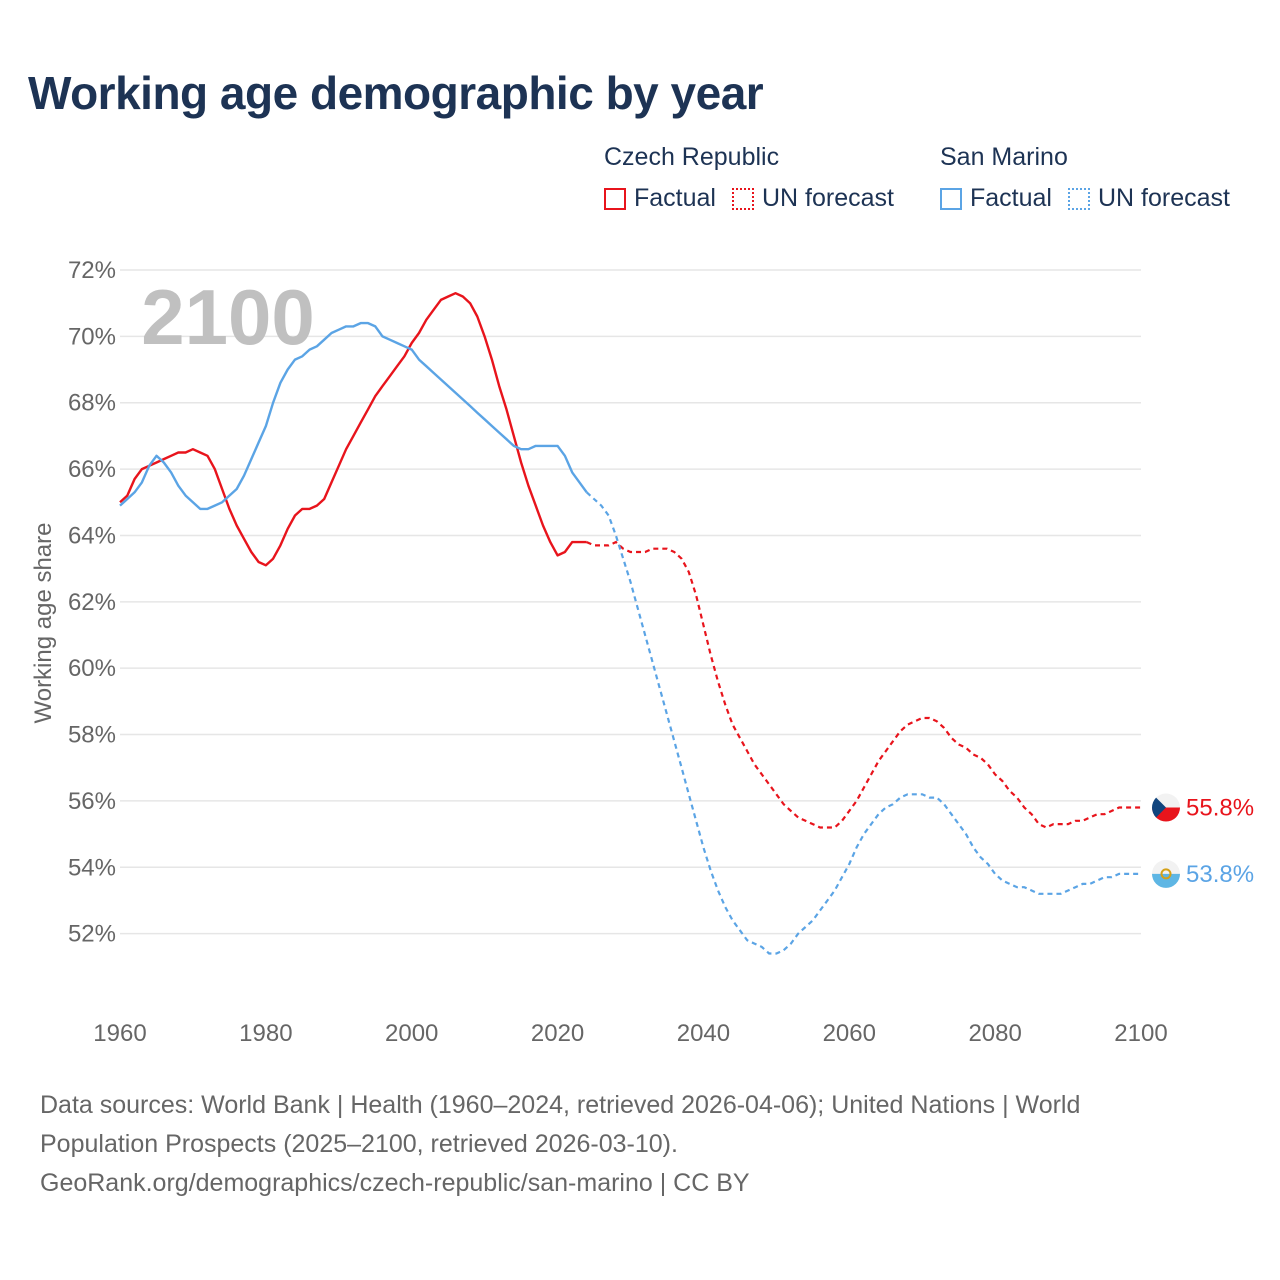 This screenshot has height=1280, width=1280. I want to click on czech-factual-swatch, so click(615, 198).